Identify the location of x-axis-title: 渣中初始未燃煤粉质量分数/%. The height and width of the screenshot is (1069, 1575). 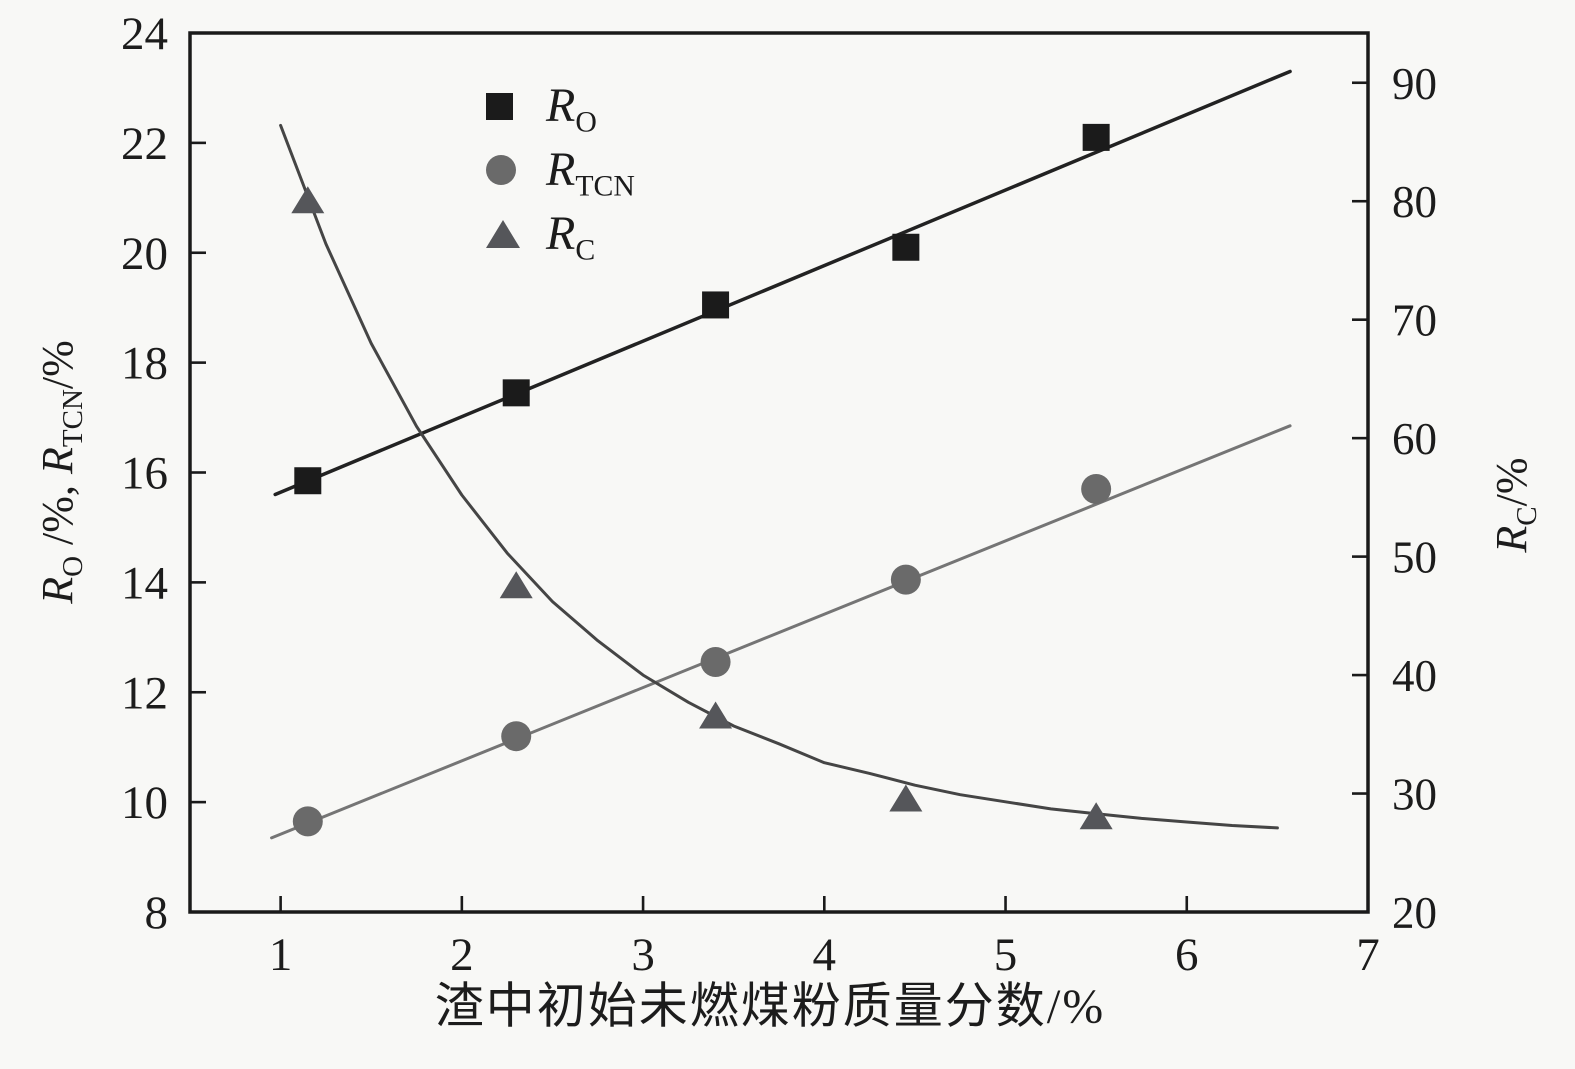
(770, 1006).